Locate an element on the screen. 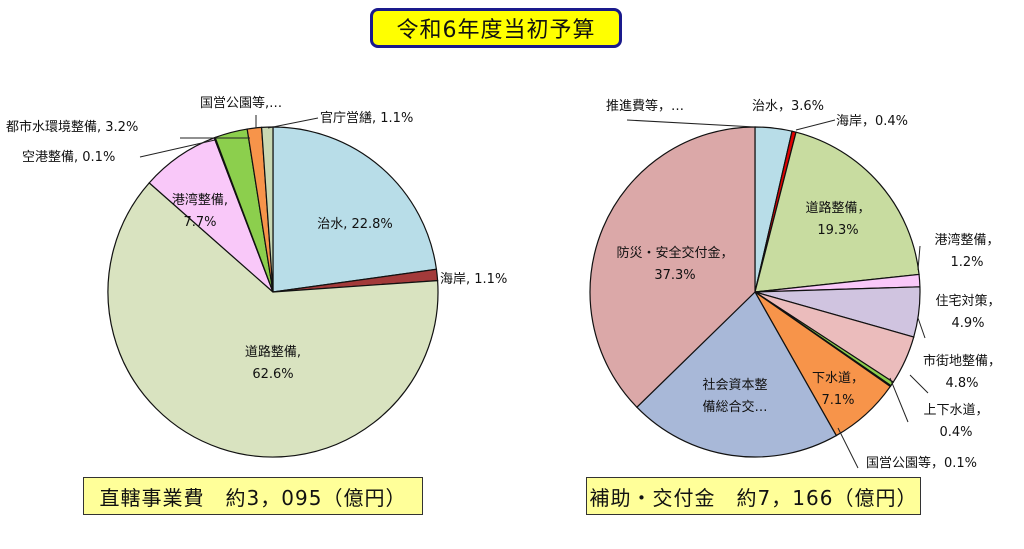 This screenshot has width=1024, height=549. total-subsidy-label: 補助・交付金 約7，166（億円） is located at coordinates (753, 496).